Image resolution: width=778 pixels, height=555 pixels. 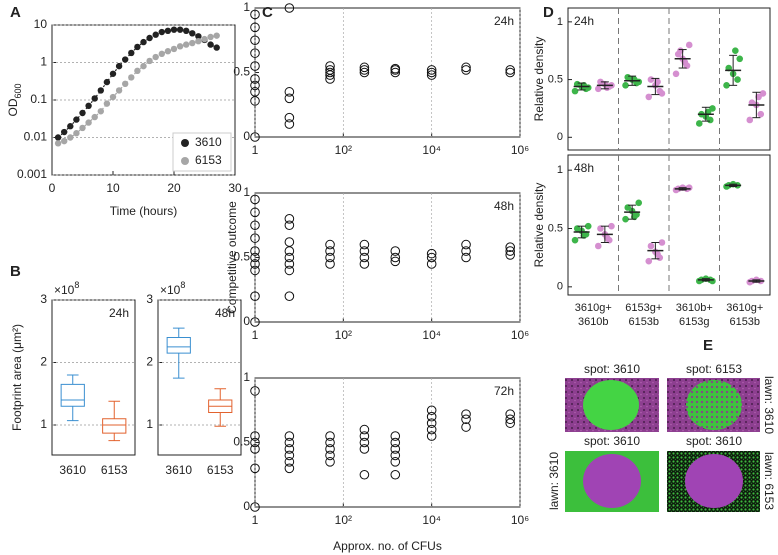 What do you see at coordinates (15, 271) in the screenshot?
I see `panel-letter: B` at bounding box center [15, 271].